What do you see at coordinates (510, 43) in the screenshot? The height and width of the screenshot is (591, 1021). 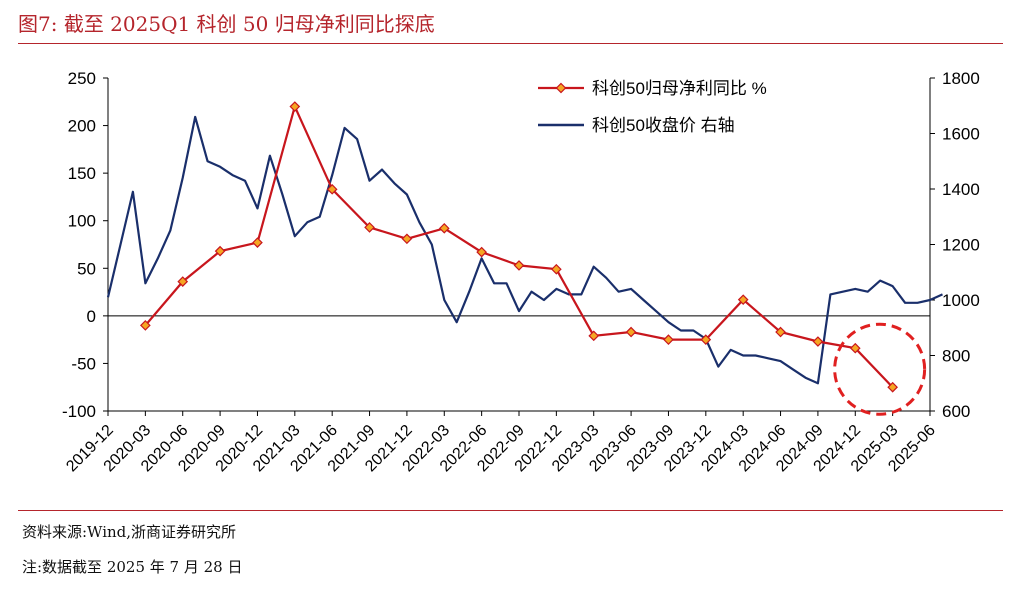 I see `title-rule` at bounding box center [510, 43].